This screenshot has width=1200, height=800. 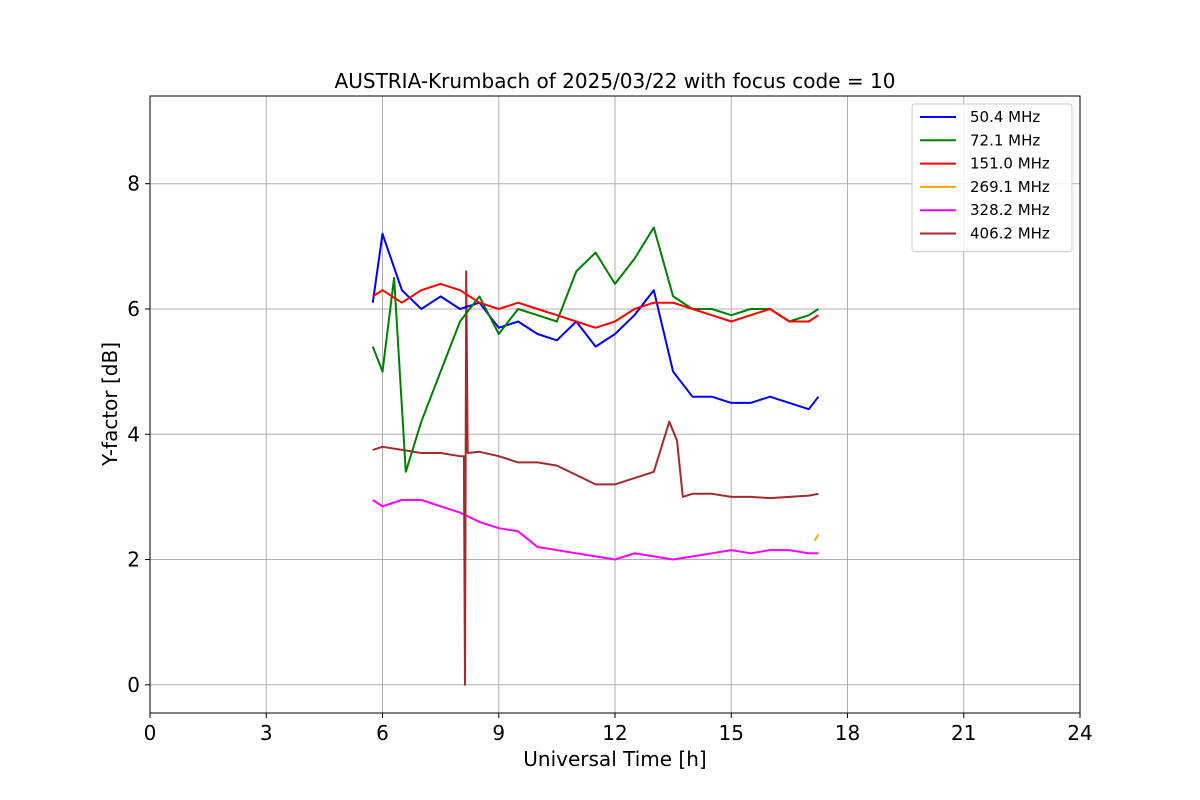 I want to click on legend-label: 328.2 MHz, so click(x=1010, y=210).